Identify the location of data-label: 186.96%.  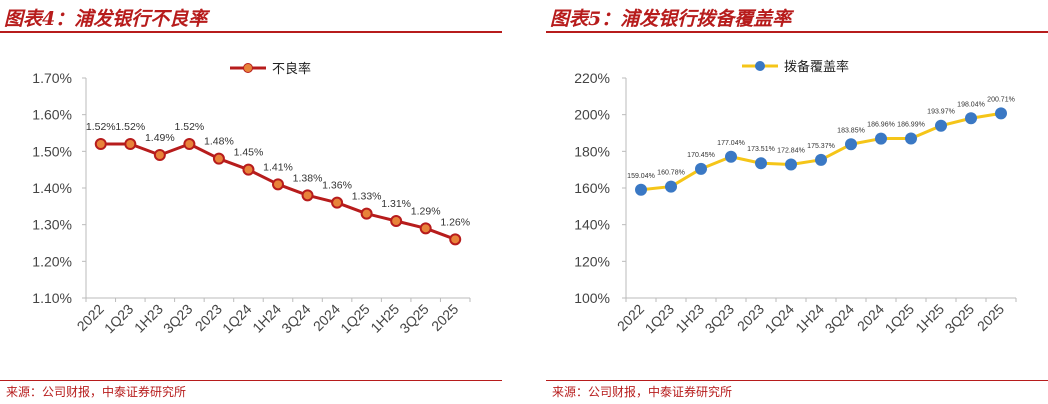
(881, 125).